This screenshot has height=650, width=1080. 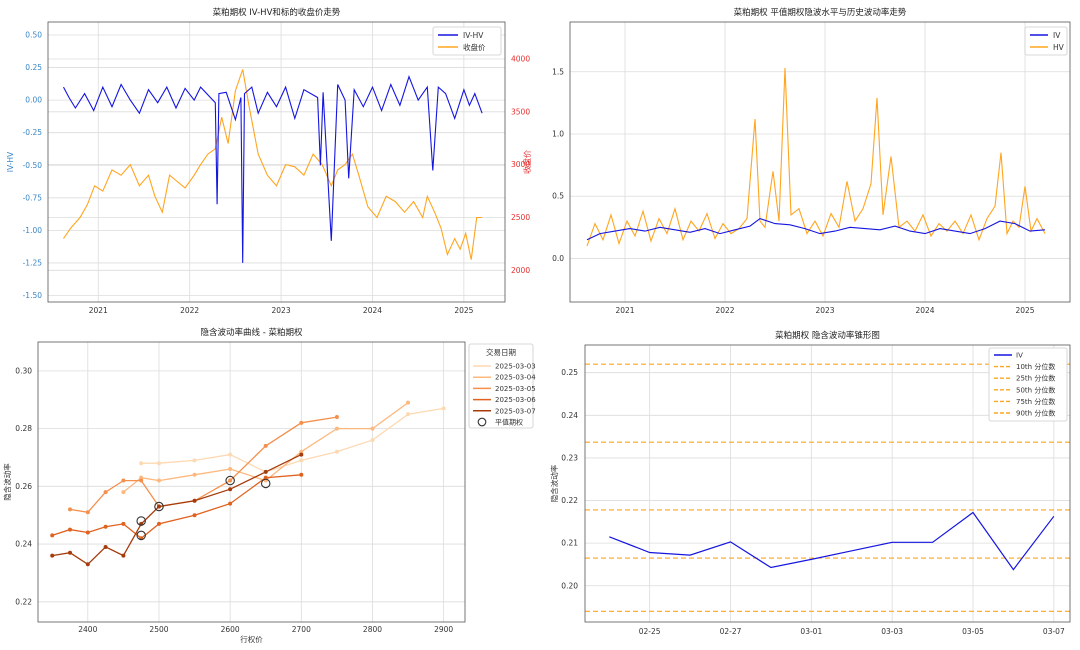 What do you see at coordinates (87, 629) in the screenshot?
I see `x-tick-label: 2400` at bounding box center [87, 629].